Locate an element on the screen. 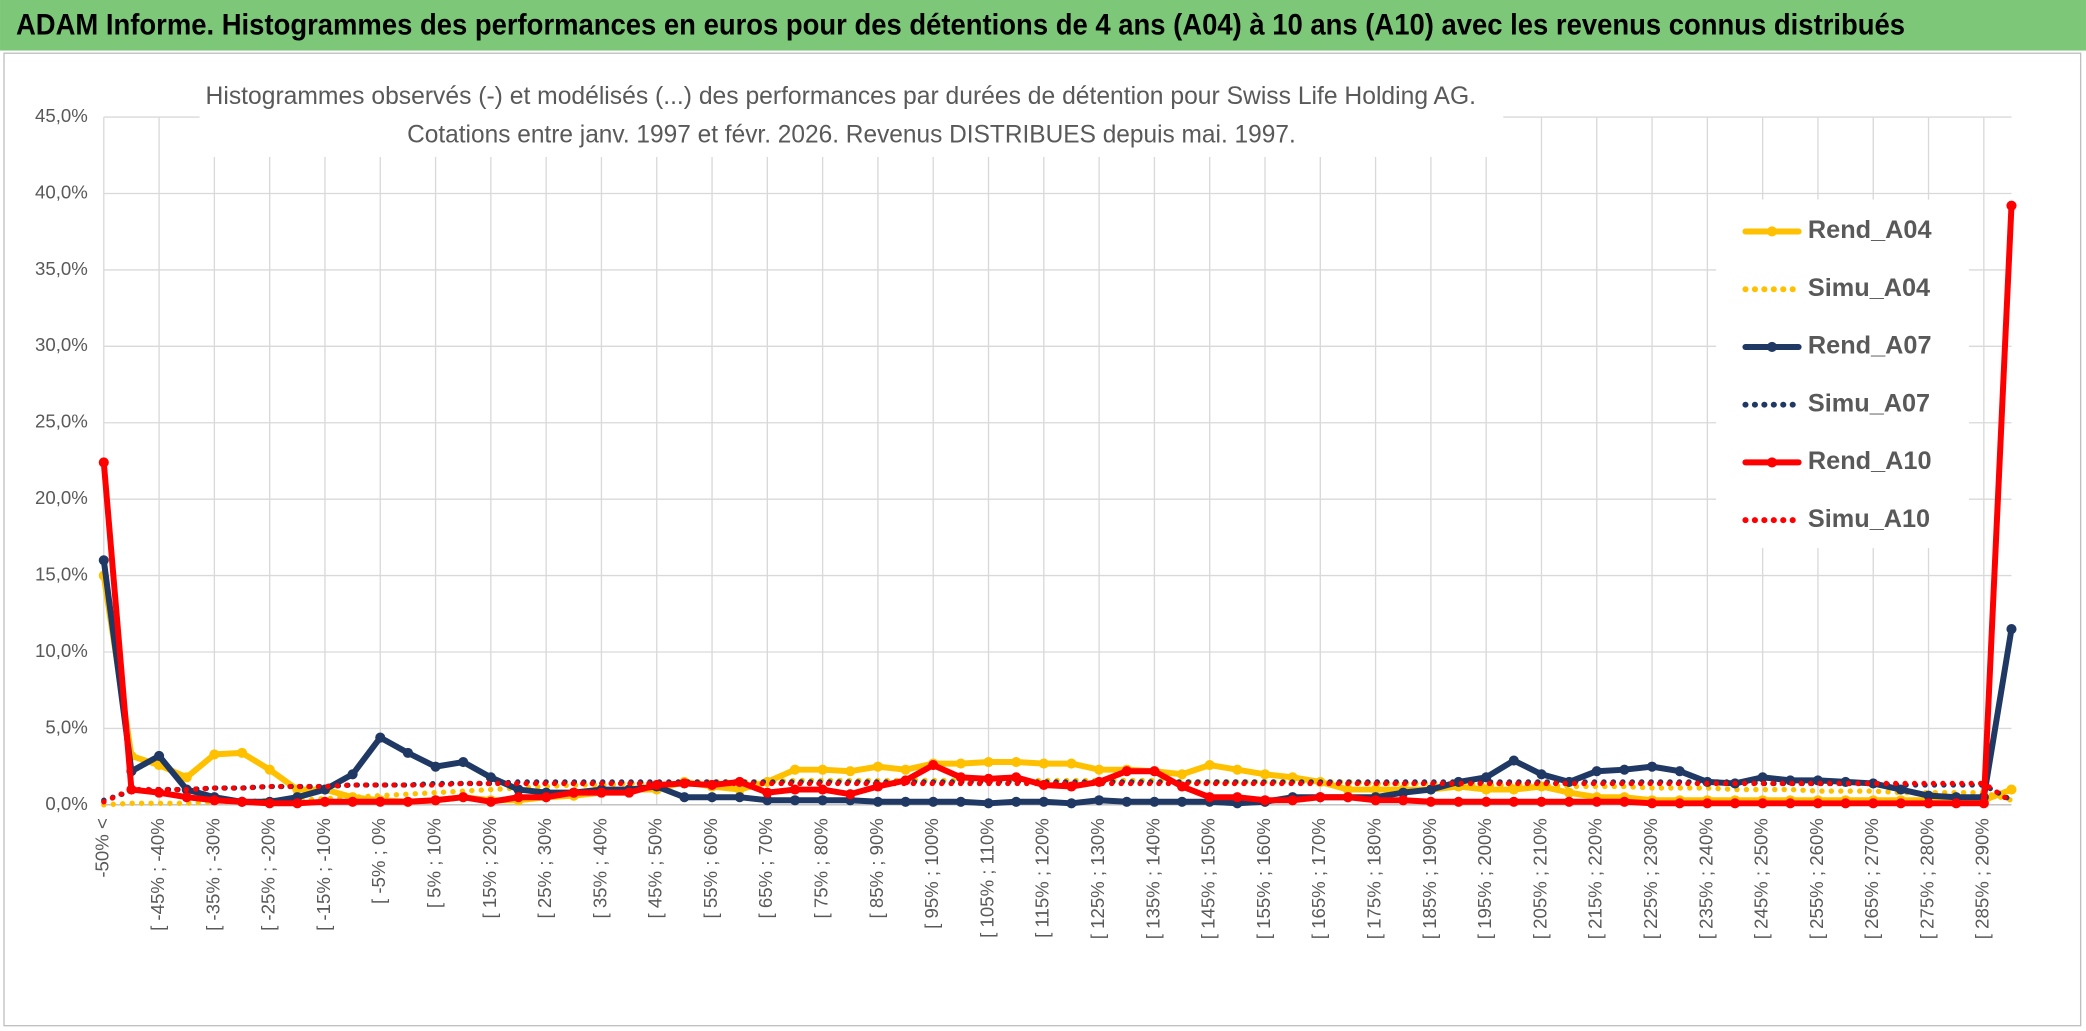 The image size is (2086, 1031). x-tick-label: [ 145% ; 150% is located at coordinates (1208, 878).